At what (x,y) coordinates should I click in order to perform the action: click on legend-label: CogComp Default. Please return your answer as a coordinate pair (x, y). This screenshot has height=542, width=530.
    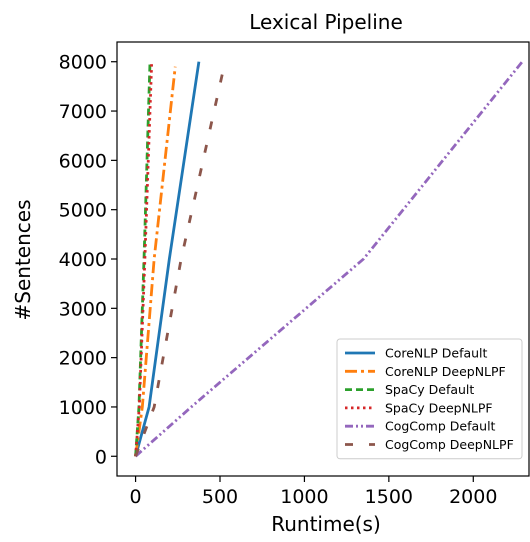
    Looking at the image, I should click on (440, 426).